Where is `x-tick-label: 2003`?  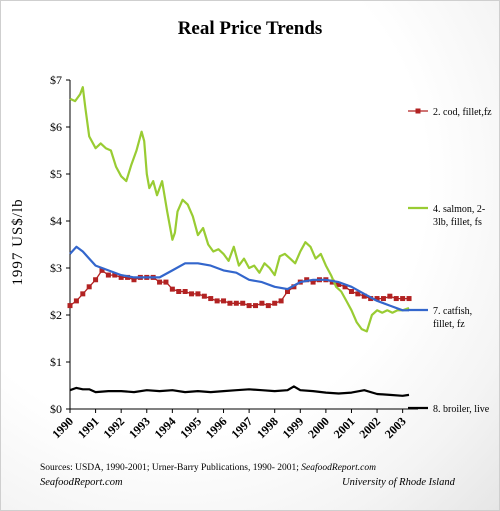 x-tick-label: 2003 is located at coordinates (395, 427).